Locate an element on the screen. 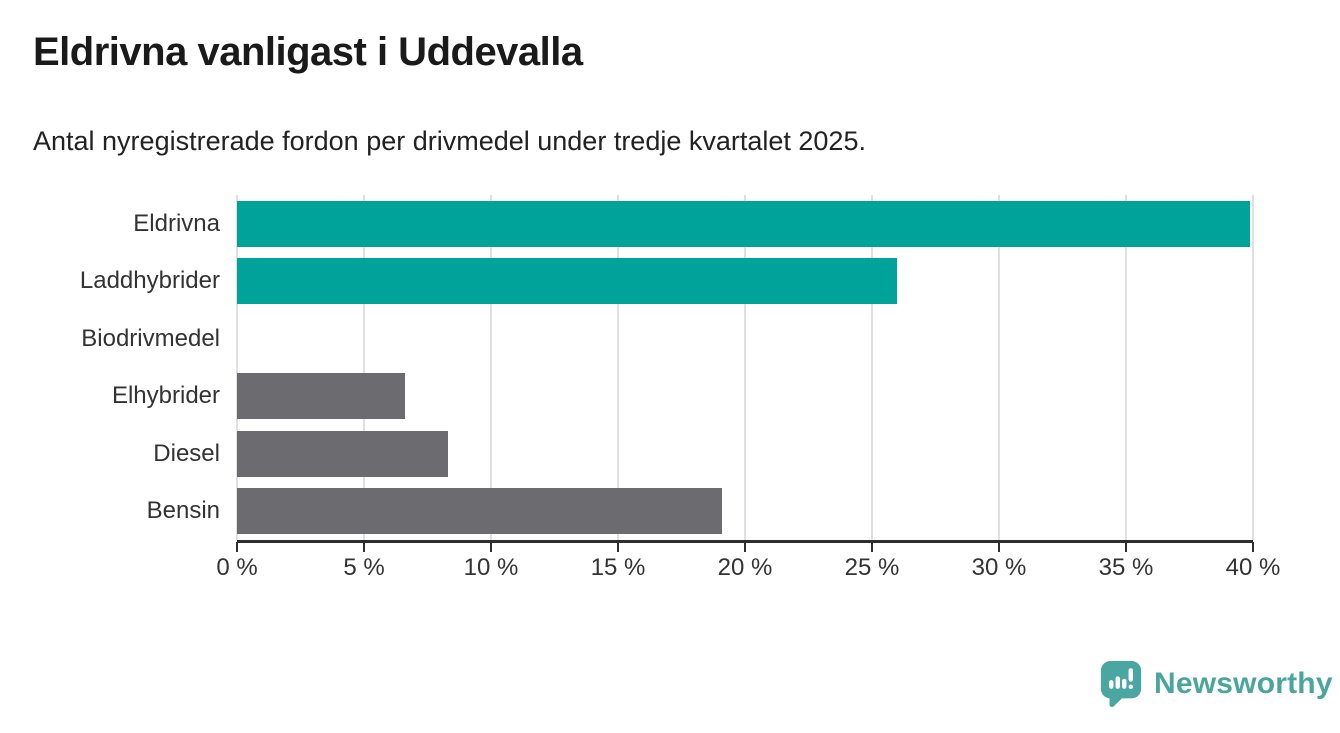 The height and width of the screenshot is (733, 1340). x-tick-label: 0 % is located at coordinates (237, 567).